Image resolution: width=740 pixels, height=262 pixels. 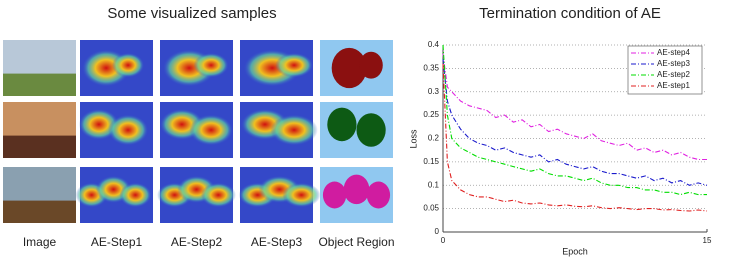 I want to click on legend-label: AE-step1, so click(x=673, y=85).